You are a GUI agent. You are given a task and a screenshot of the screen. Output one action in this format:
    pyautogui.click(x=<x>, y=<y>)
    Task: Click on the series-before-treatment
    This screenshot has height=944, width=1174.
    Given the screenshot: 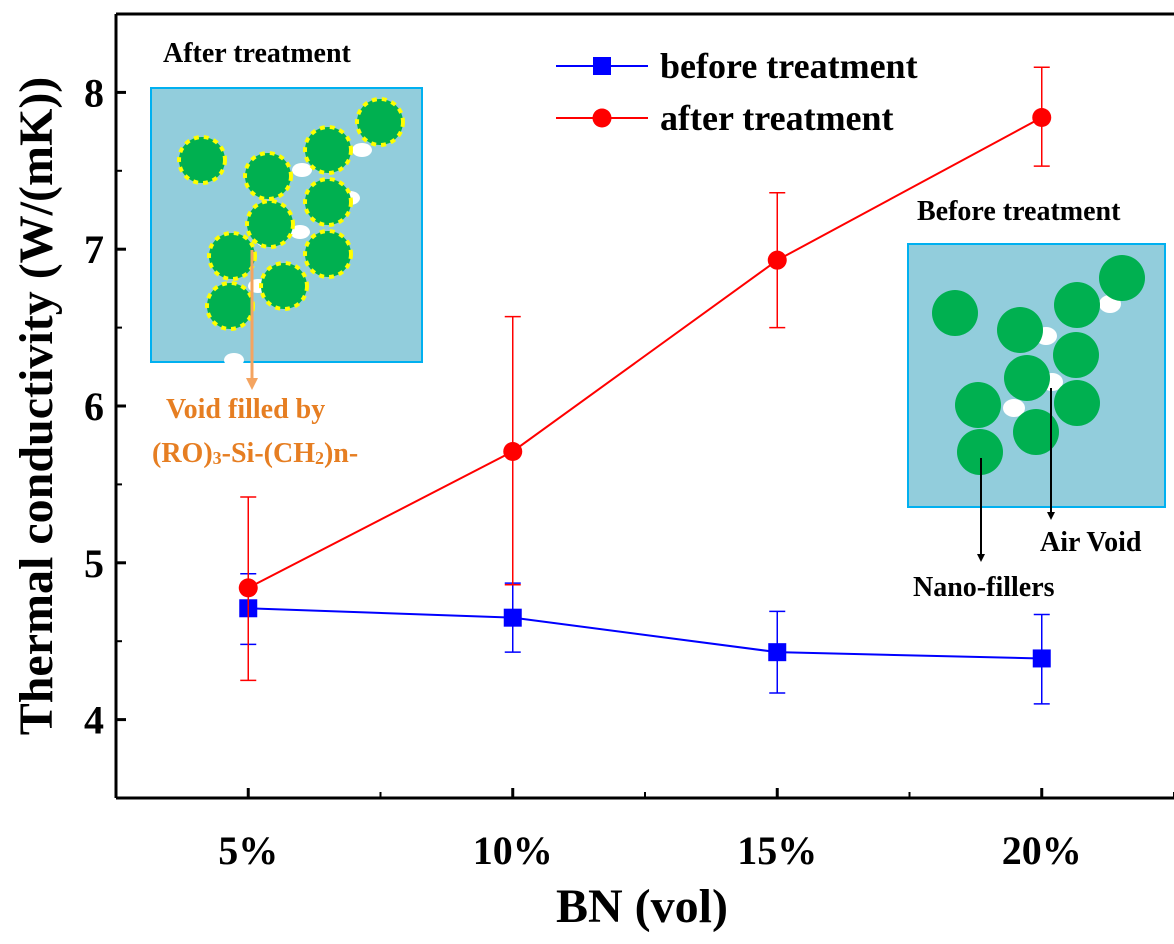 What is the action you would take?
    pyautogui.click(x=645, y=639)
    